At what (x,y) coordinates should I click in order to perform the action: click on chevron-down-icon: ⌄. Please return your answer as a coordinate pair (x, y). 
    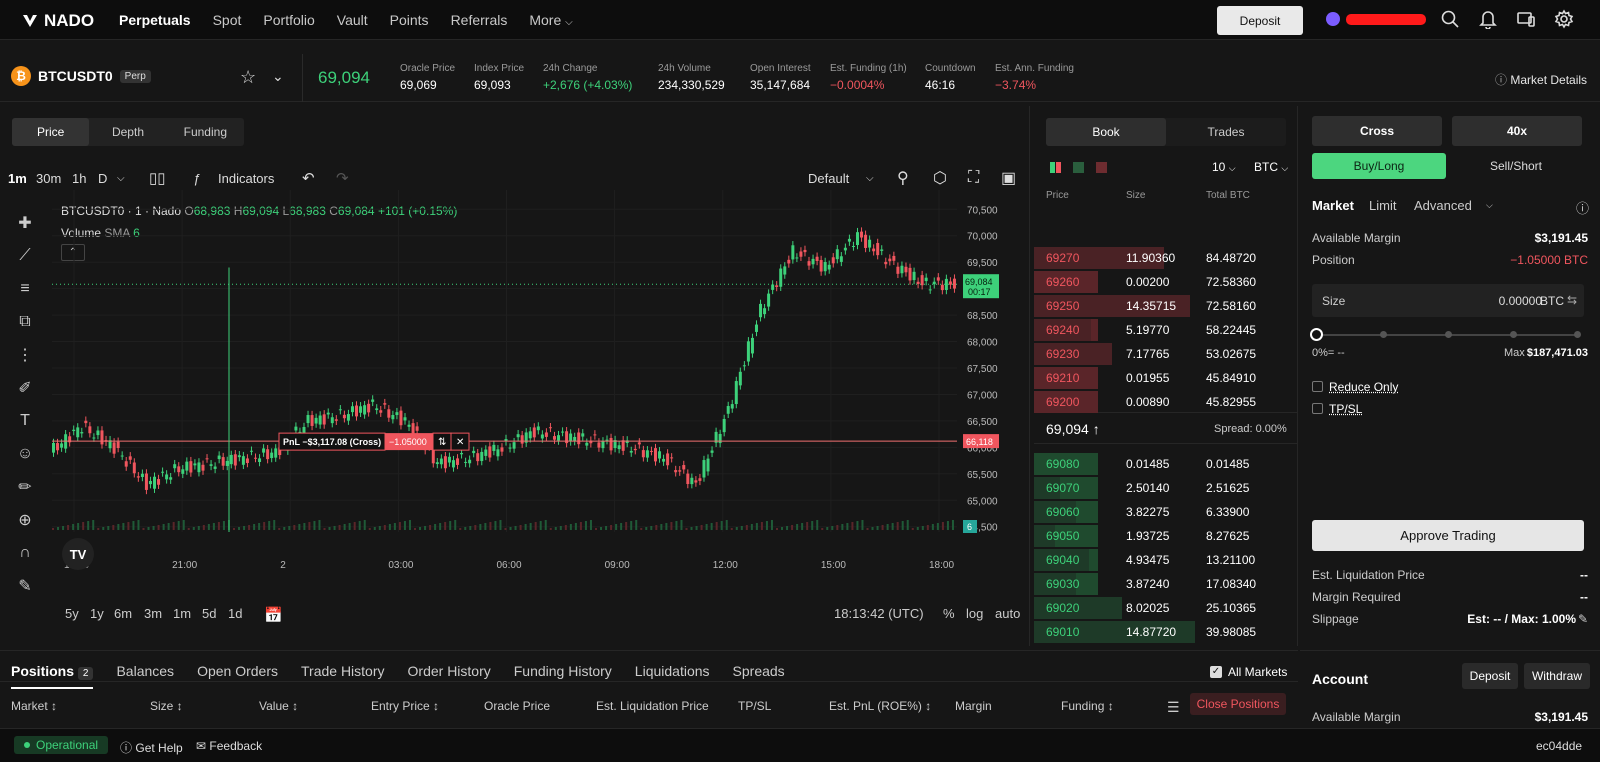
    Looking at the image, I should click on (278, 76).